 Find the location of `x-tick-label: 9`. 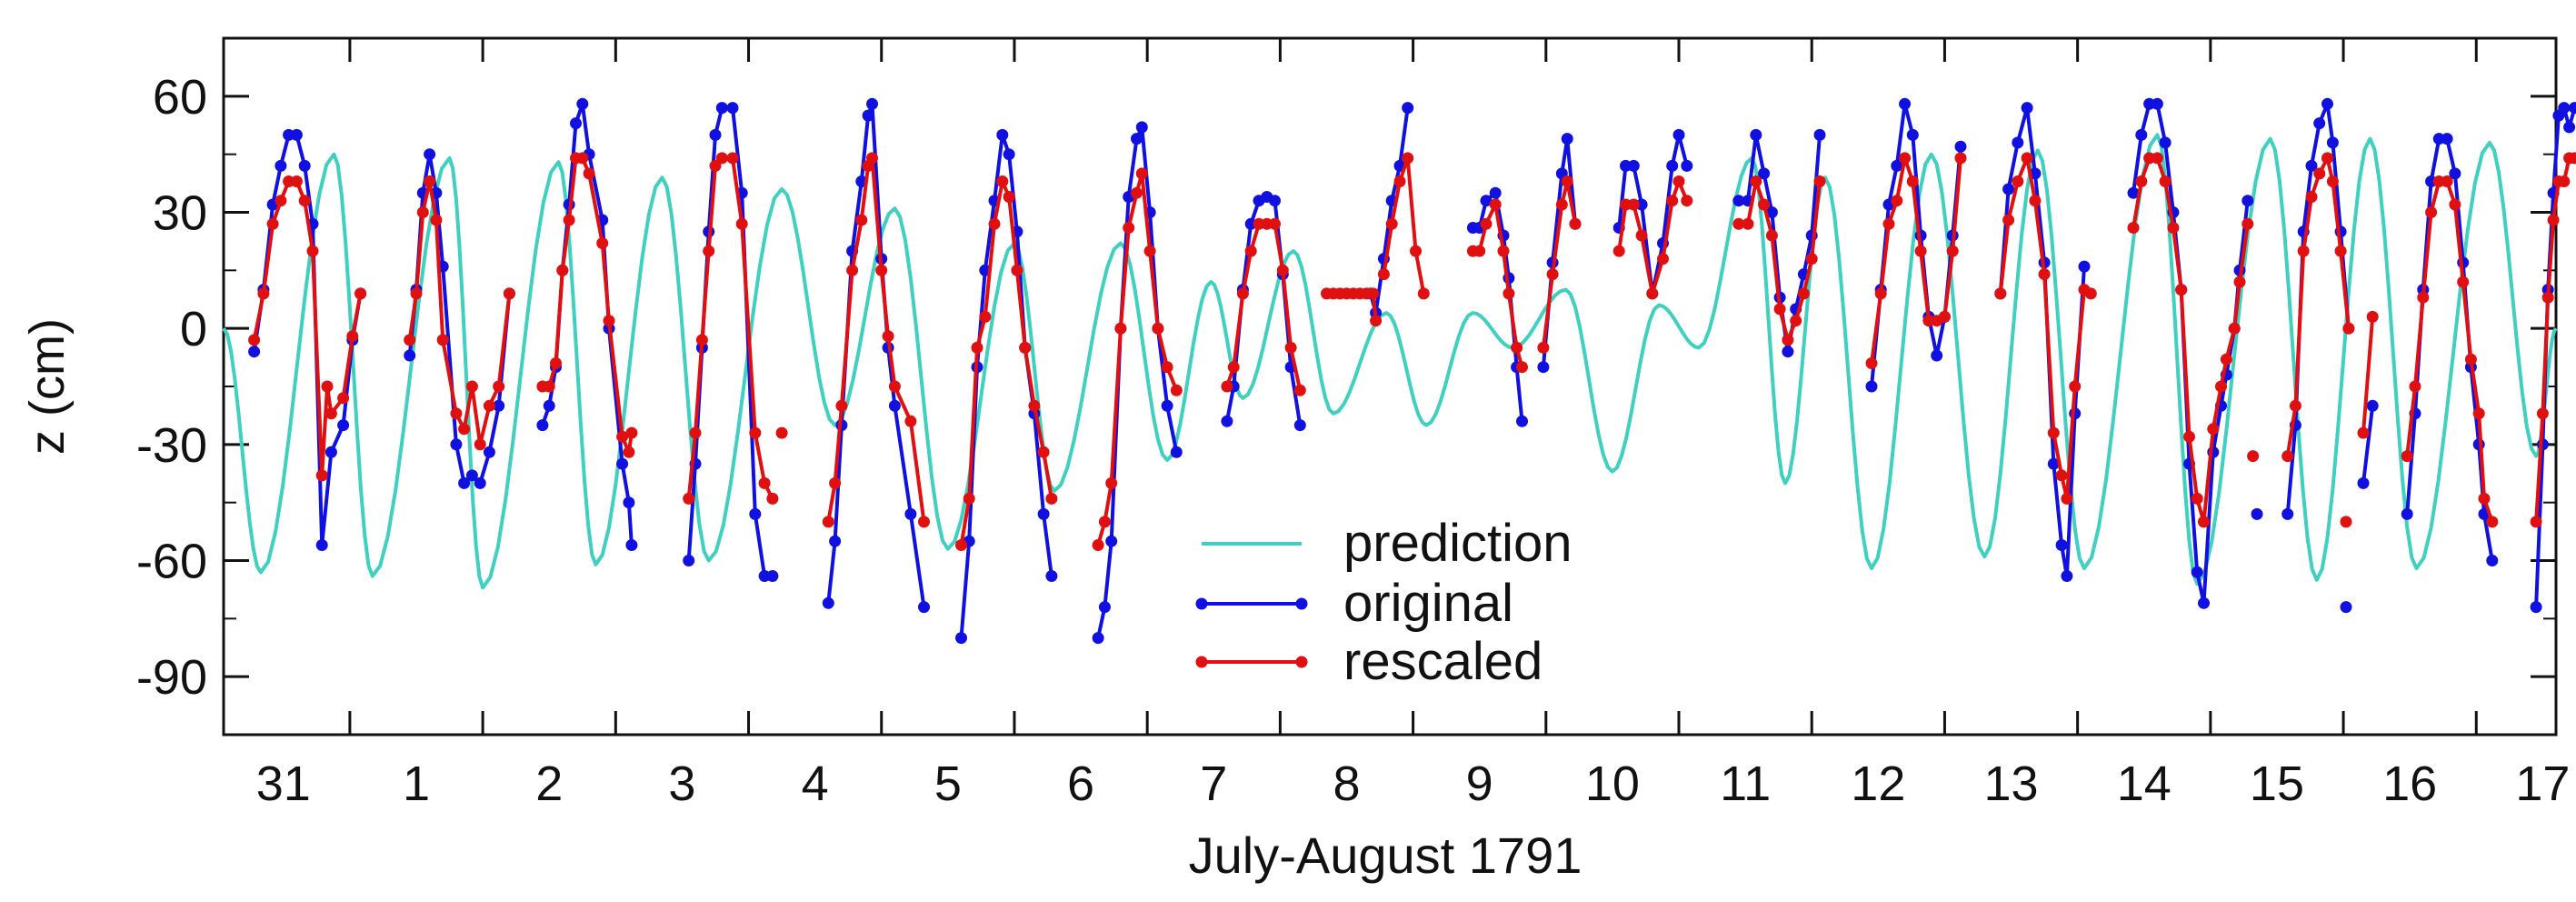

x-tick-label: 9 is located at coordinates (1479, 784).